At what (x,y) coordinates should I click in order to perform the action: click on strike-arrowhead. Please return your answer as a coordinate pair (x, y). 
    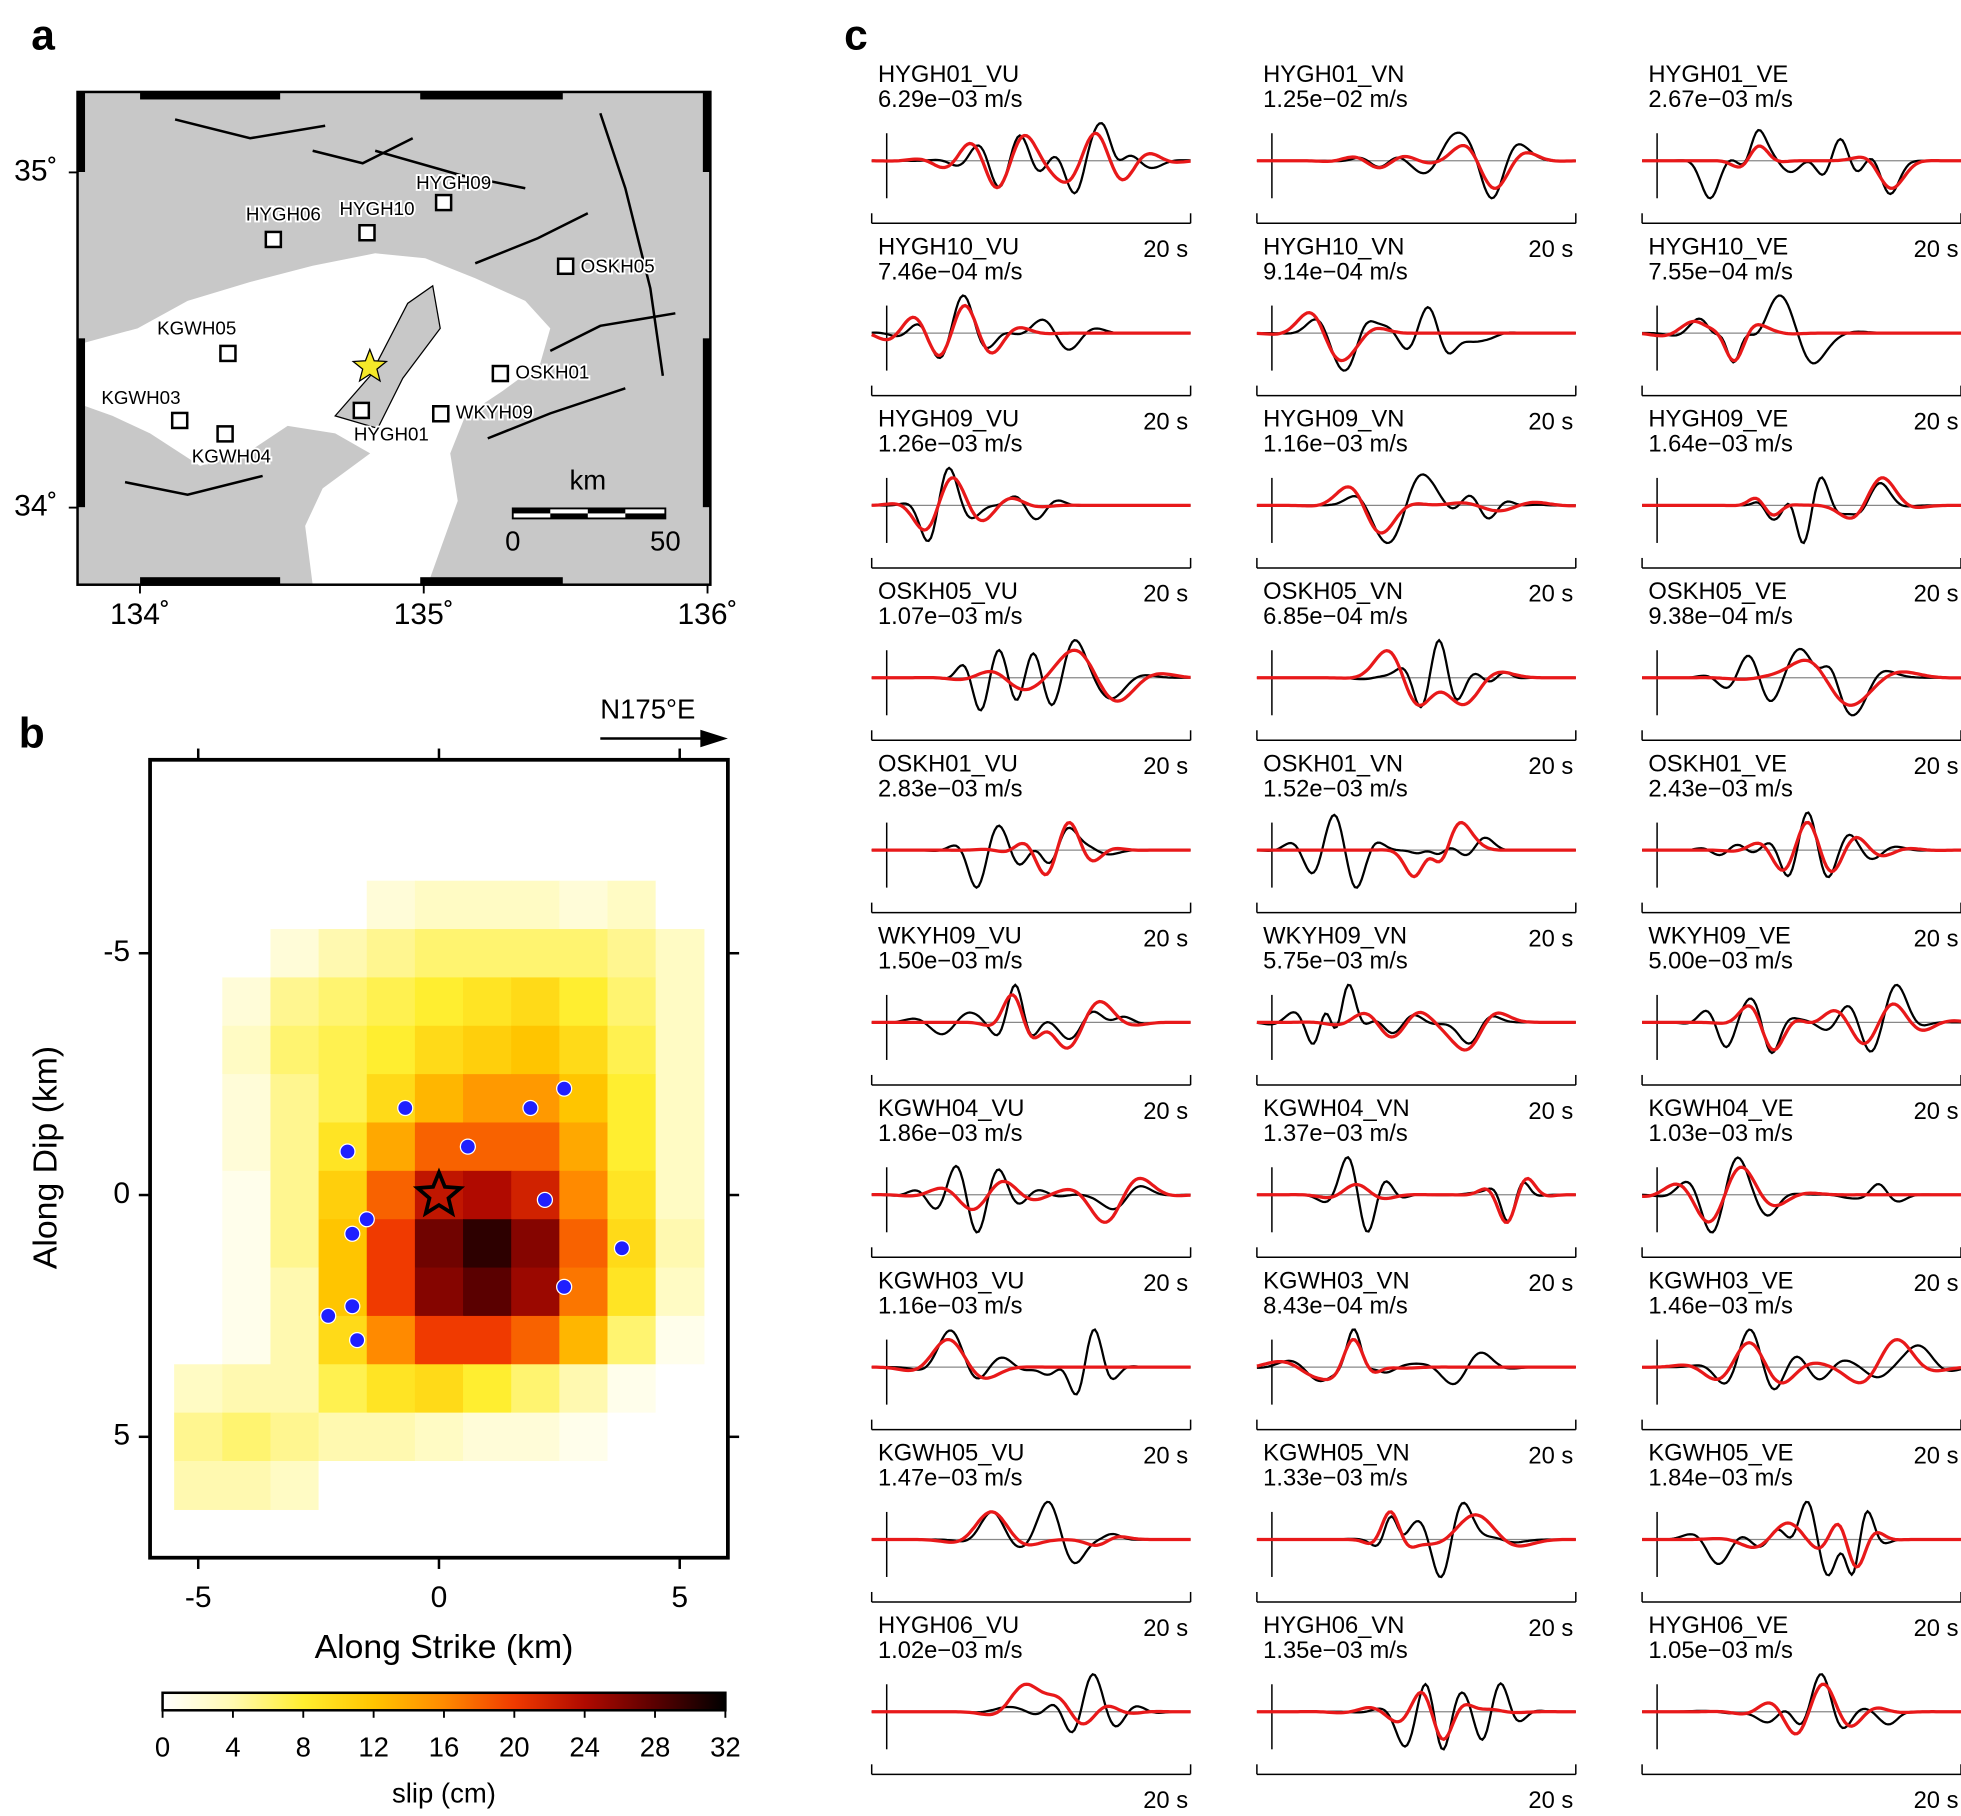
    Looking at the image, I should click on (714, 738).